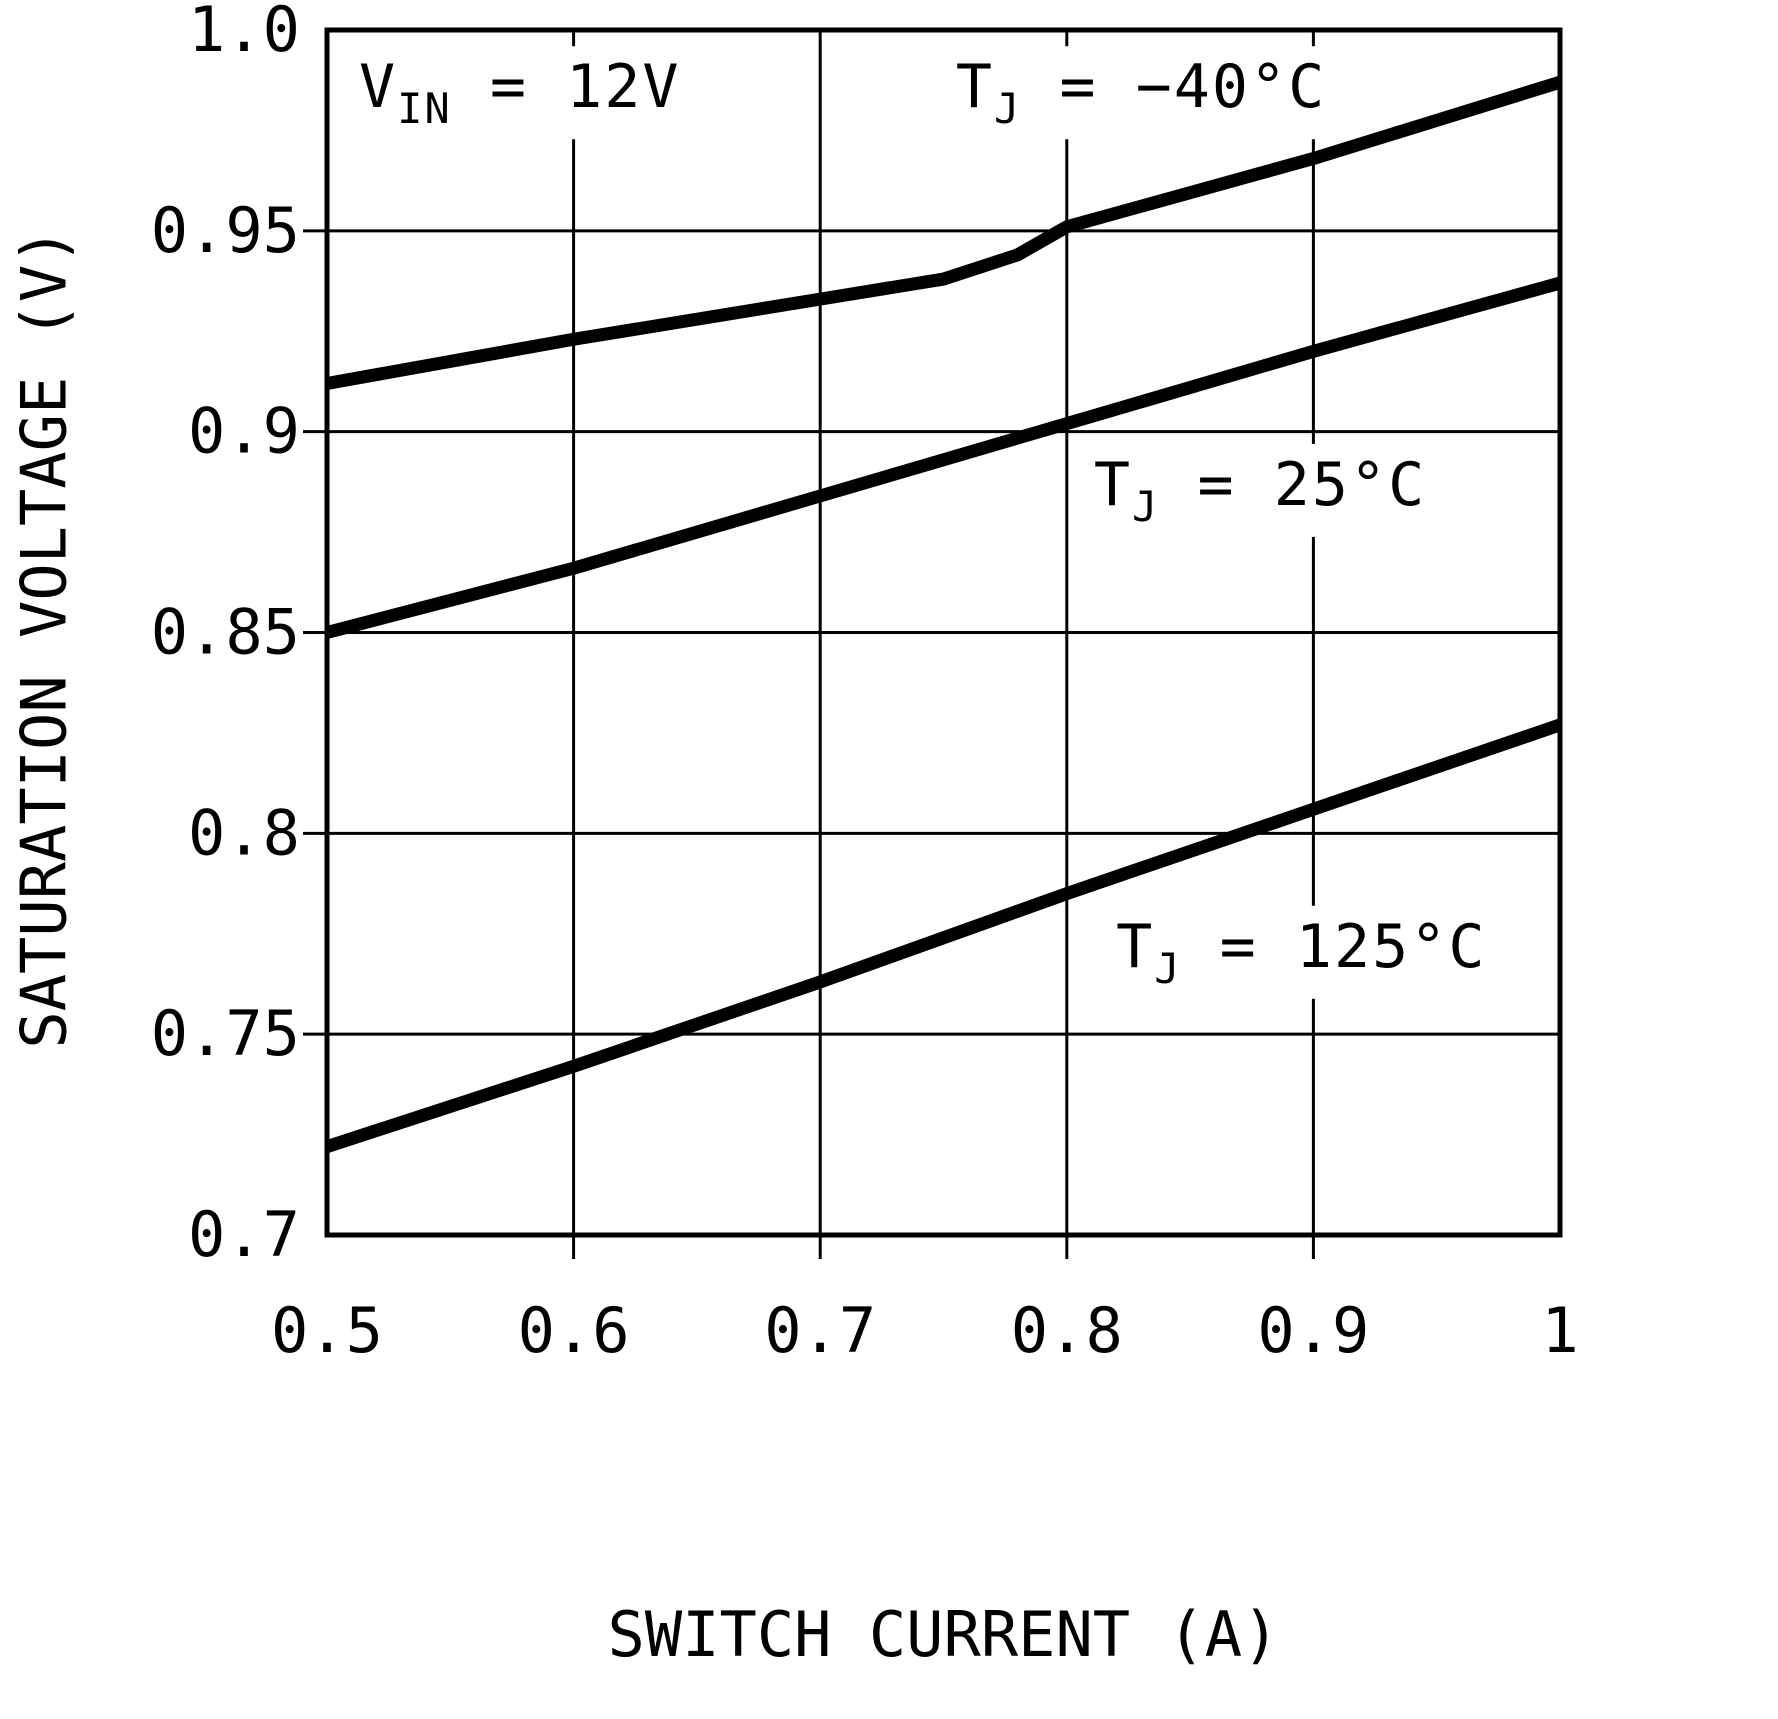 This screenshot has height=1719, width=1778. I want to click on y-tick-label: 1.0, so click(244, 33).